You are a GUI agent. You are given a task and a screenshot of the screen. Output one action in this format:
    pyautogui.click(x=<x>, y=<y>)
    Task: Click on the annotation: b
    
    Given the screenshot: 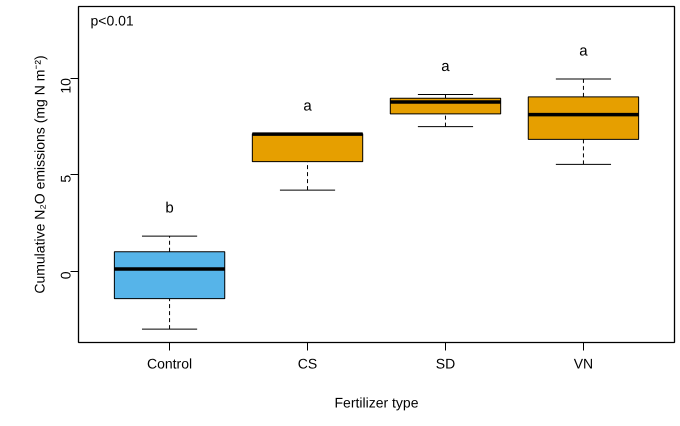 What is the action you would take?
    pyautogui.click(x=169, y=208)
    